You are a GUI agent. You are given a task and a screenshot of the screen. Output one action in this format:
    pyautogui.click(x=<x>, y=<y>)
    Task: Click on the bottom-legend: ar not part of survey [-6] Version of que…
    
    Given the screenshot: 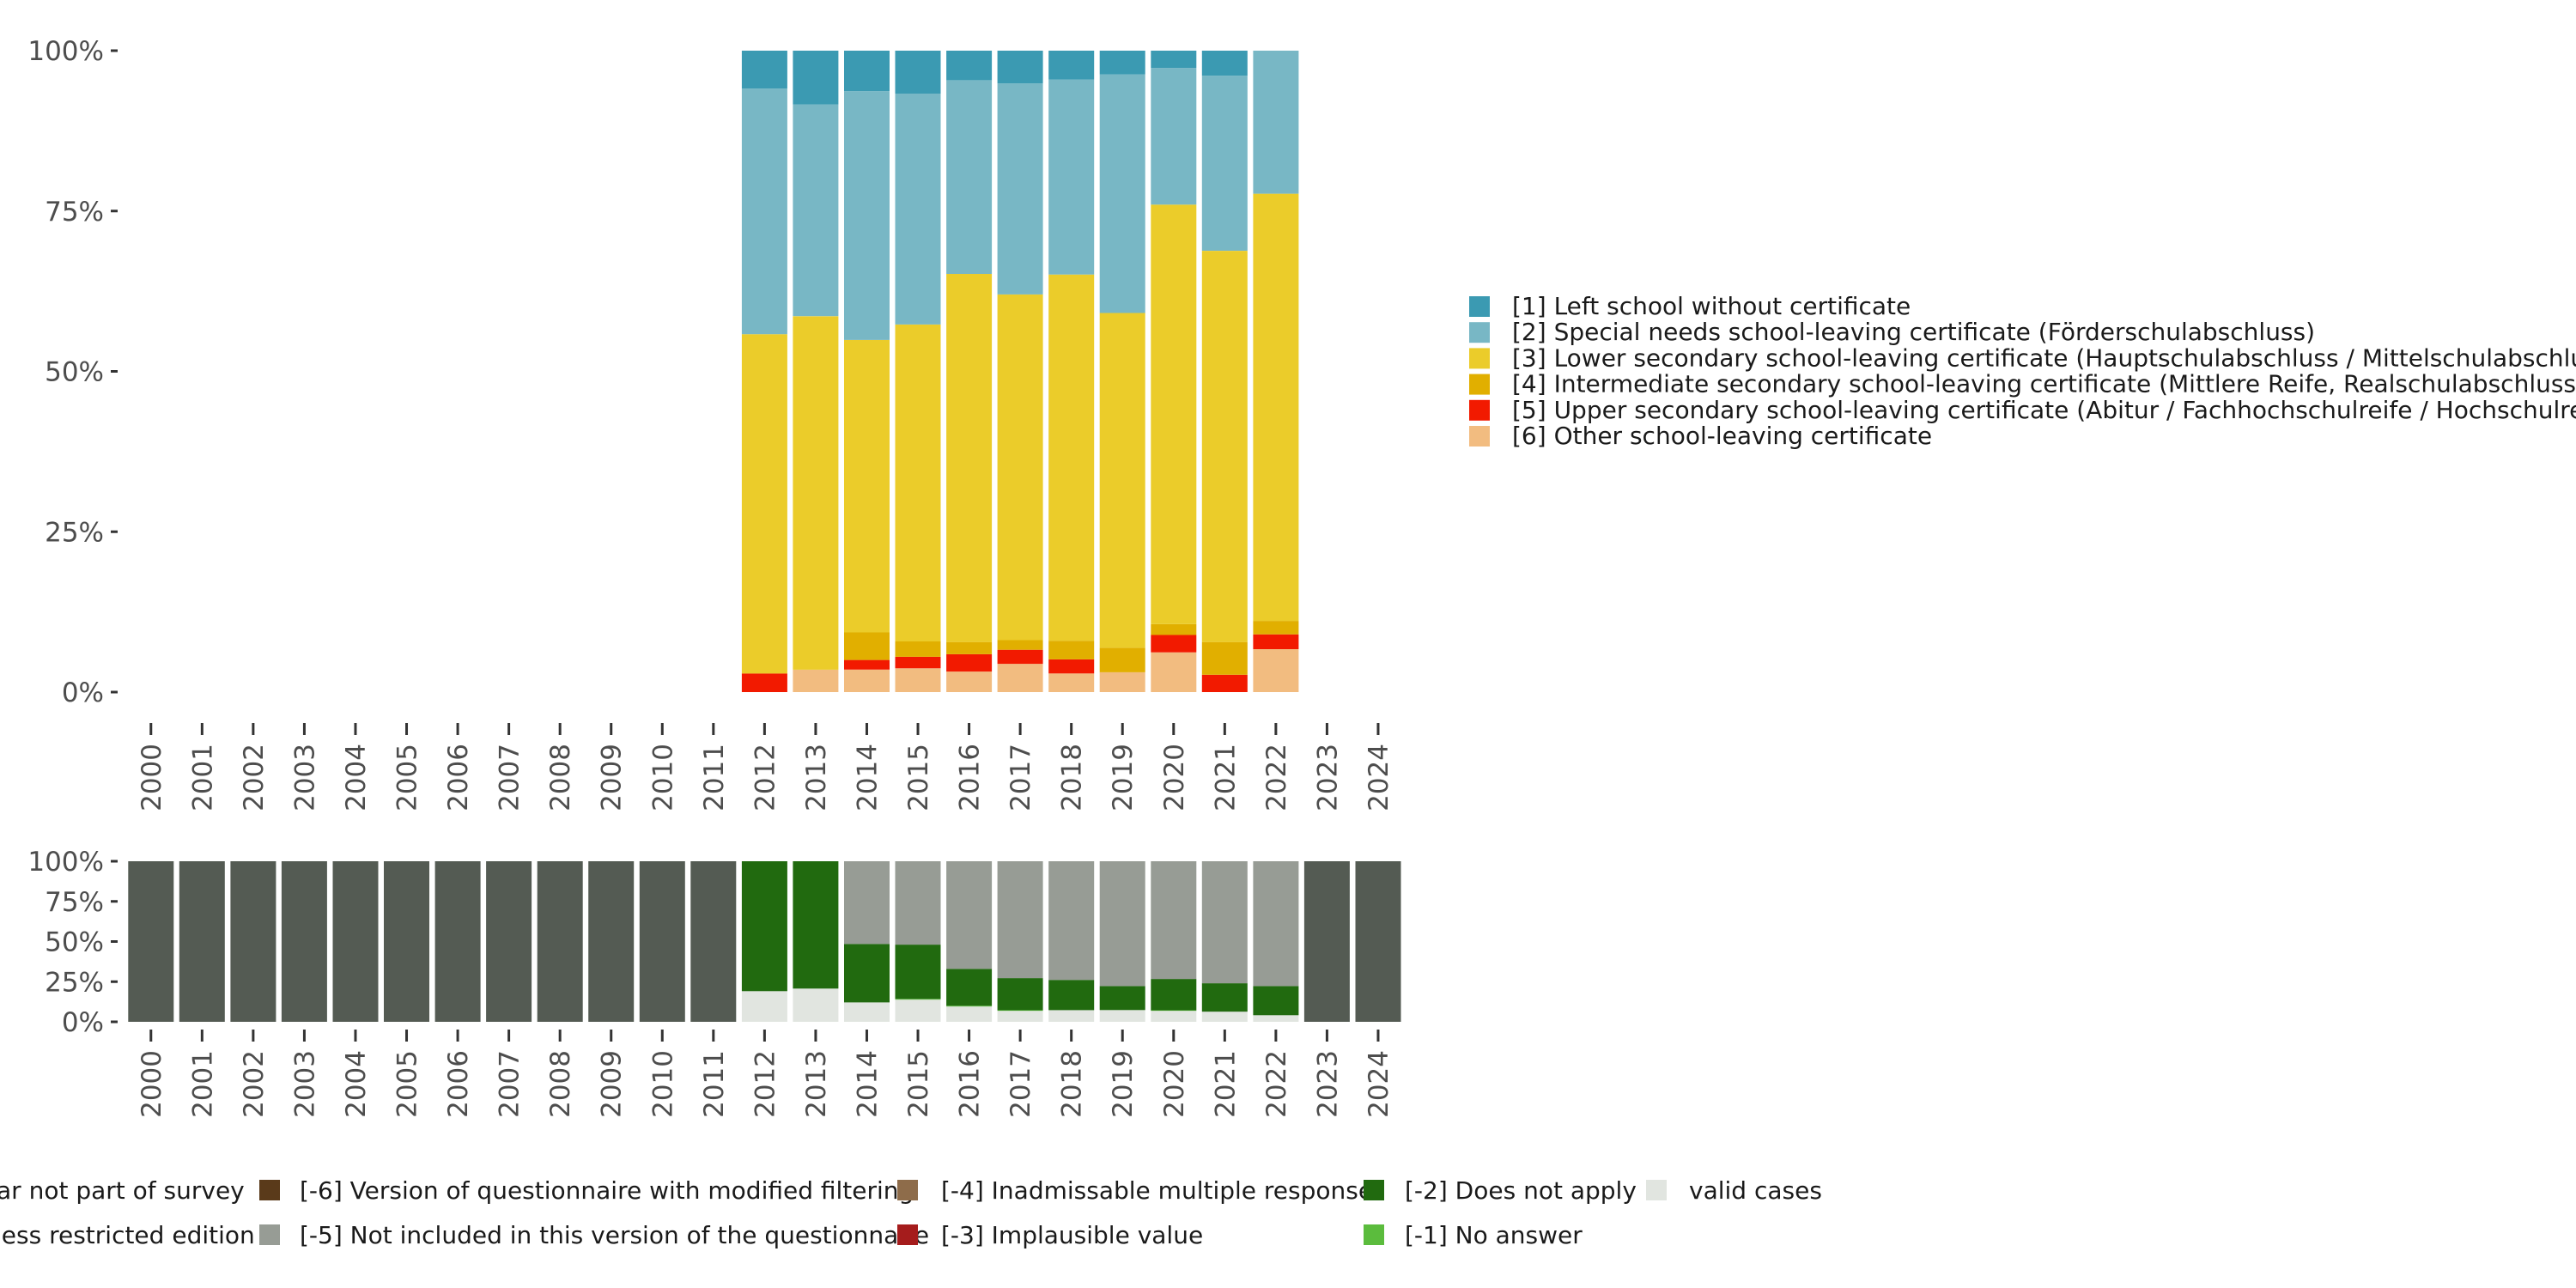 What is the action you would take?
    pyautogui.click(x=911, y=1213)
    